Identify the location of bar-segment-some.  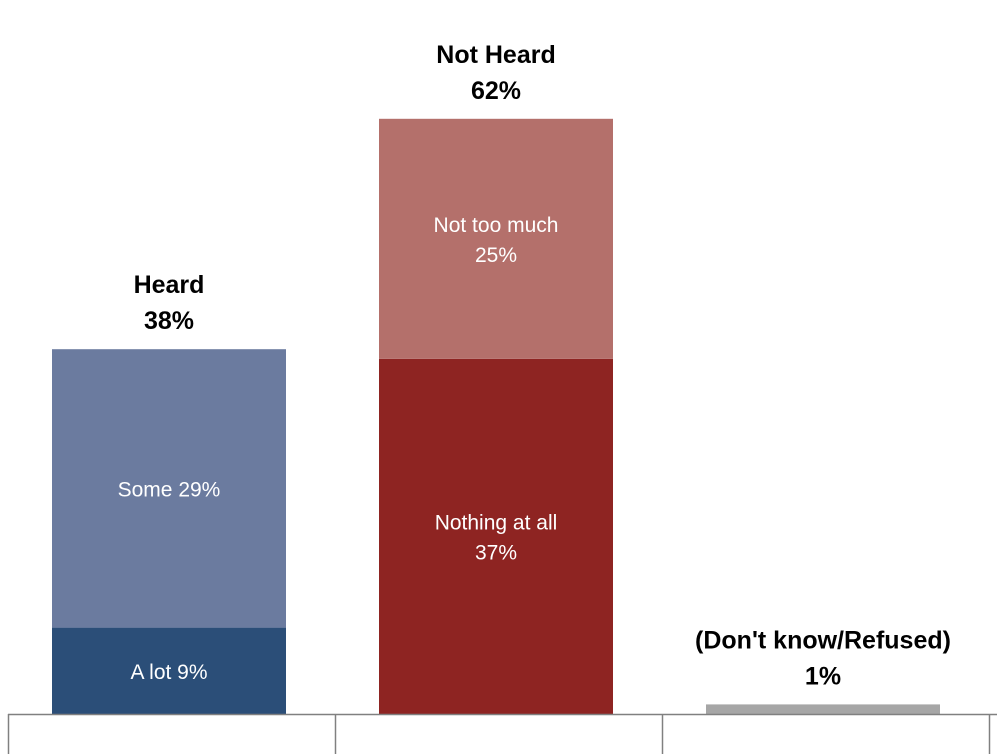
(169, 488).